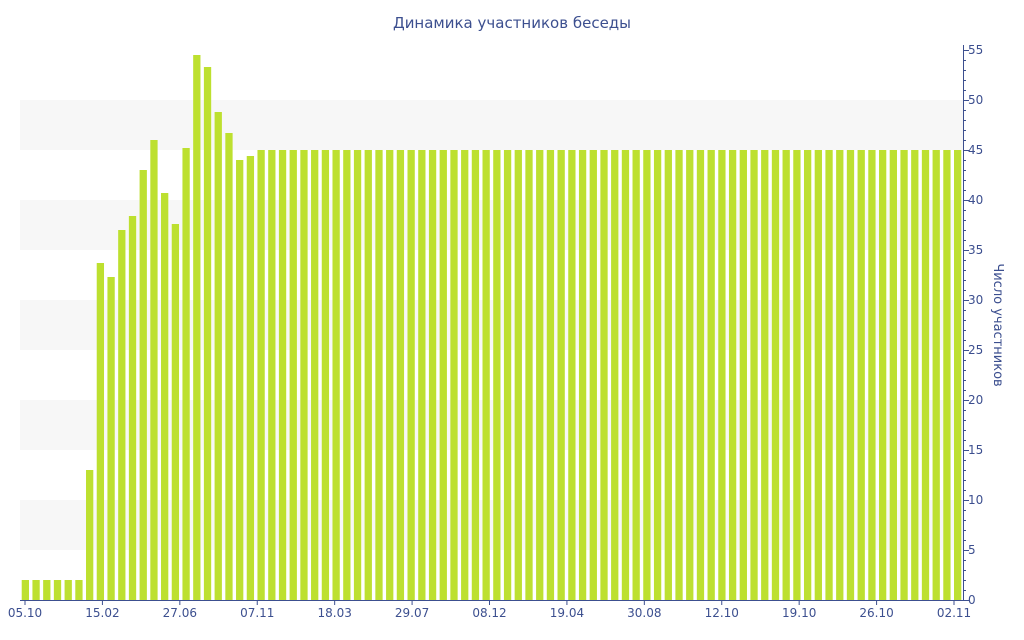  Describe the element at coordinates (180, 613) in the screenshot. I see `x-tick-label: 27.06` at that location.